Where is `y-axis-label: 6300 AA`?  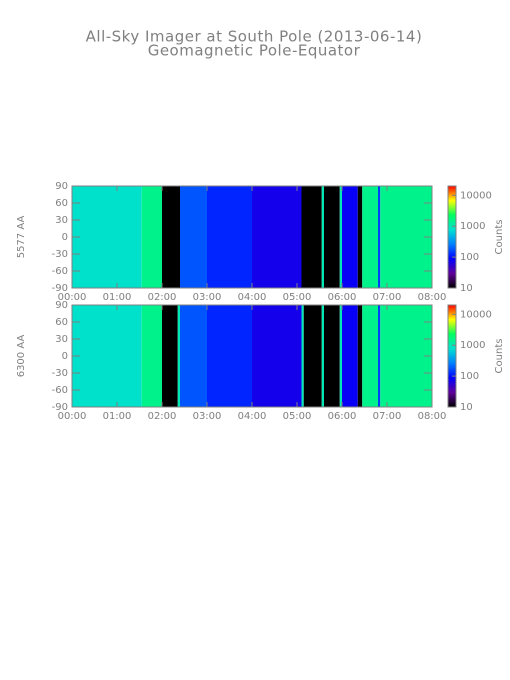
y-axis-label: 6300 AA is located at coordinates (21, 356).